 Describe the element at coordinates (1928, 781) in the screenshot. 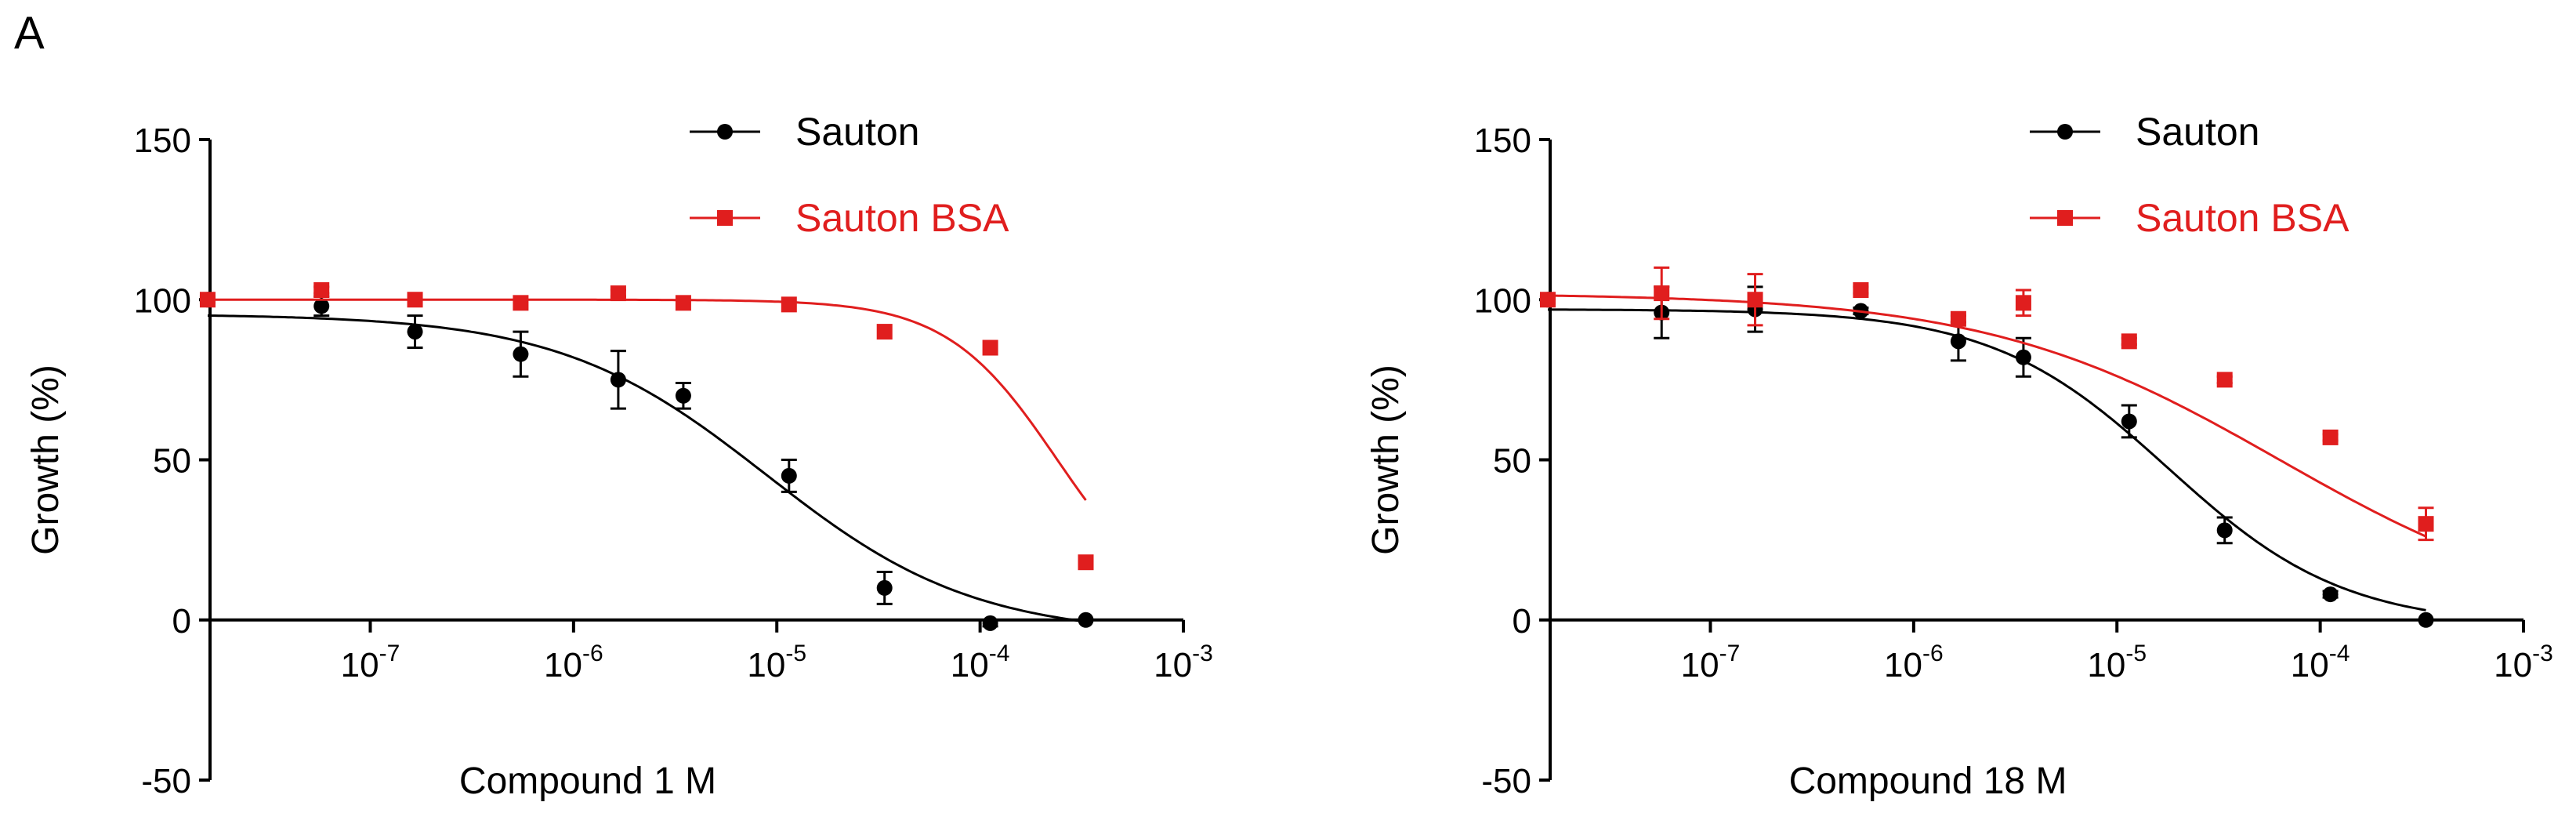

I see `x-axis-label: Compound 18 M` at that location.